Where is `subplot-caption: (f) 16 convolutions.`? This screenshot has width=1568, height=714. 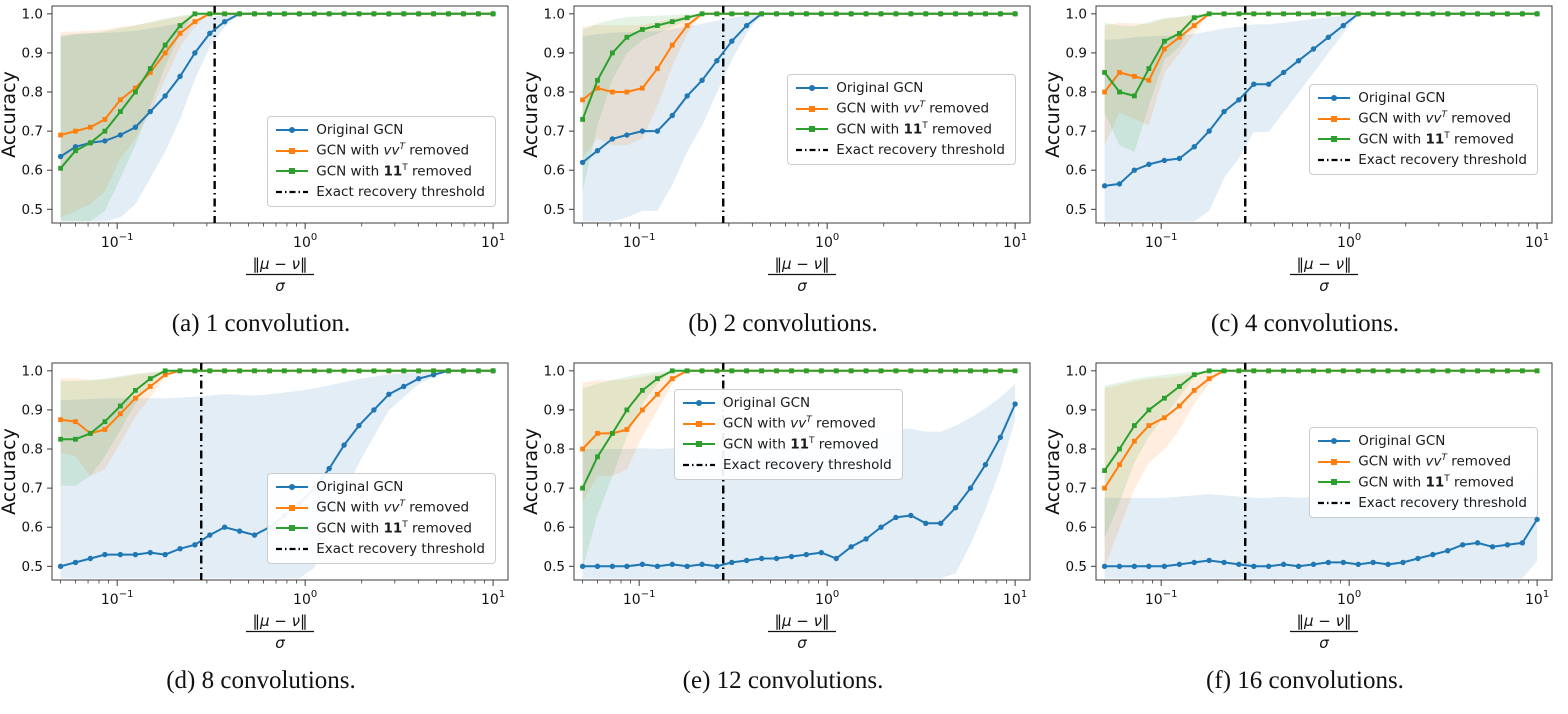
subplot-caption: (f) 16 convolutions. is located at coordinates (1305, 680).